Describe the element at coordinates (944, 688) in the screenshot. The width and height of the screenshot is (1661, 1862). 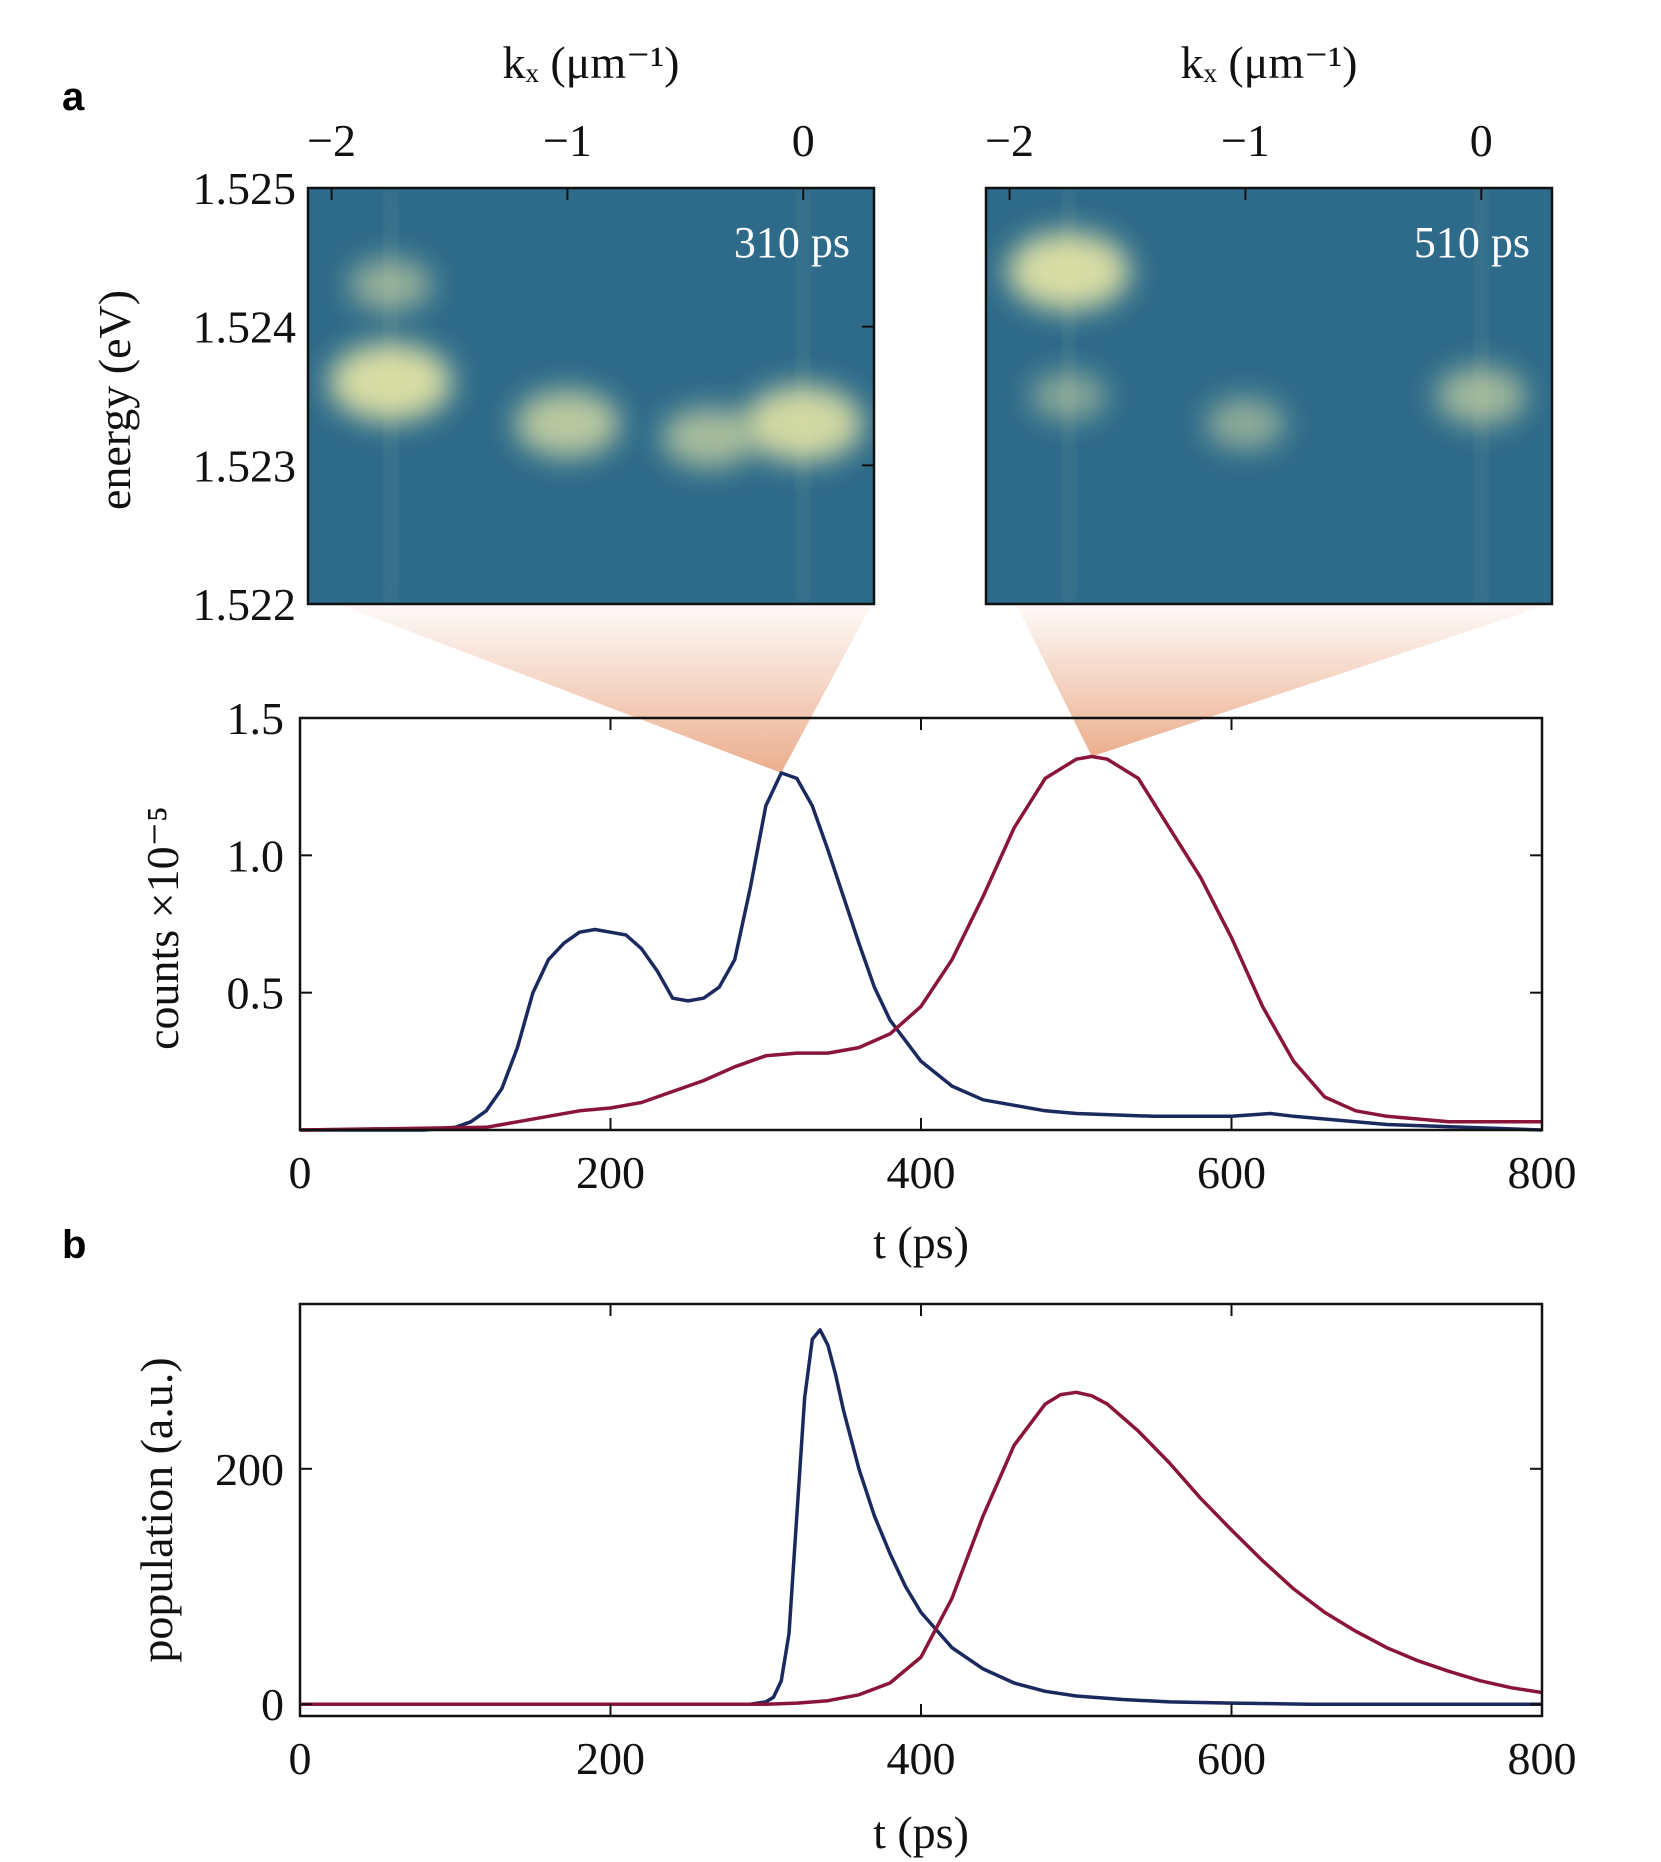
I see `zoom-fans` at that location.